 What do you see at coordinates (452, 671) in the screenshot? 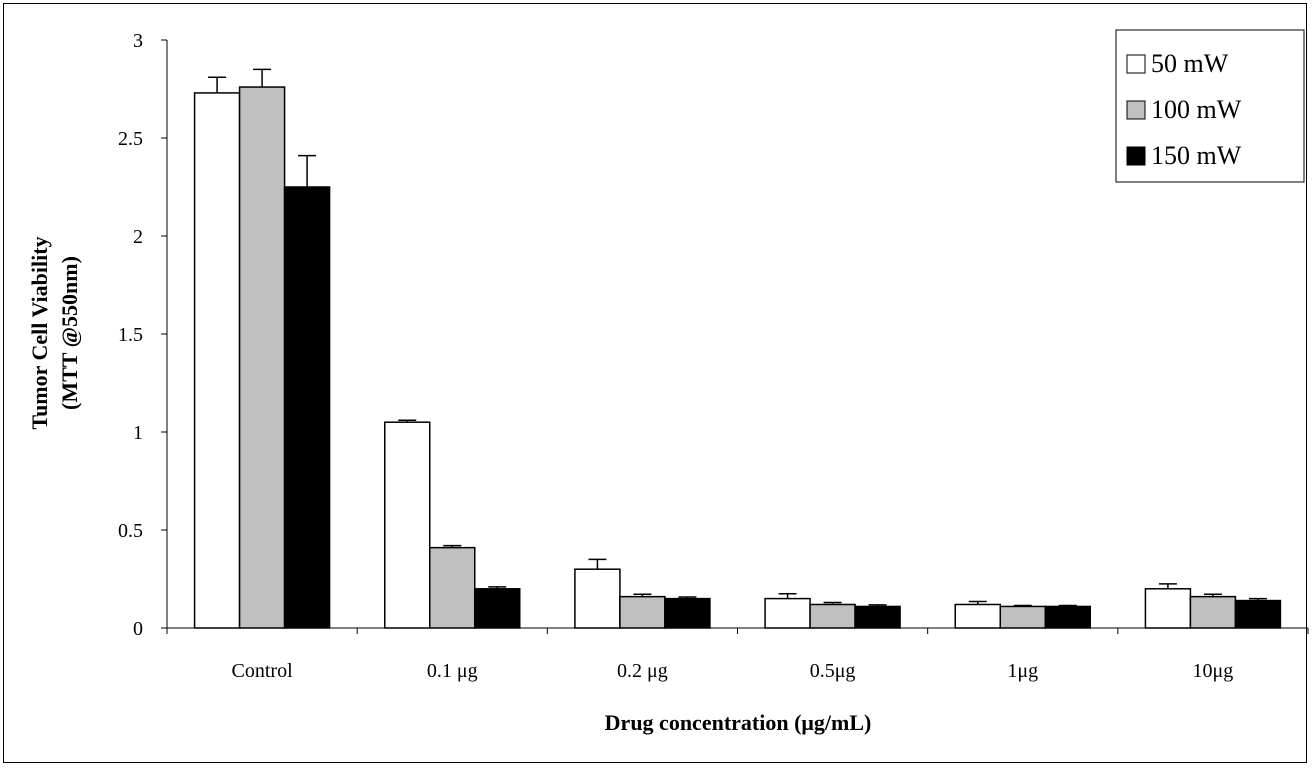
I see `x-tick-label: 0.1 μg` at bounding box center [452, 671].